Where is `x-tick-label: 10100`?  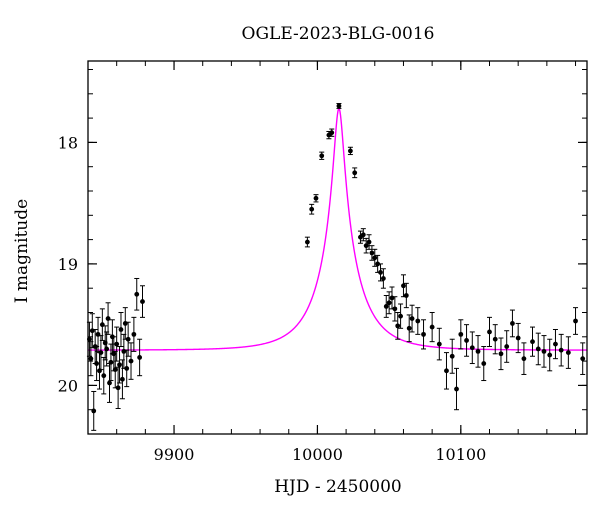
x-tick-label: 10100 is located at coordinates (460, 454).